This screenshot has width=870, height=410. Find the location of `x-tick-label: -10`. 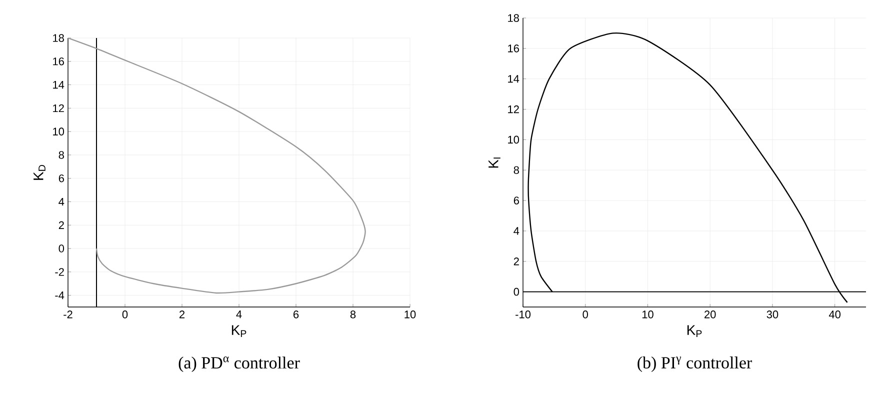

x-tick-label: -10 is located at coordinates (523, 314).